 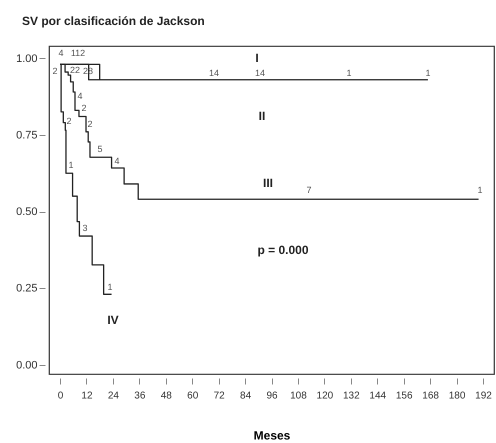 I want to click on x-tick-label: 24, so click(x=114, y=396).